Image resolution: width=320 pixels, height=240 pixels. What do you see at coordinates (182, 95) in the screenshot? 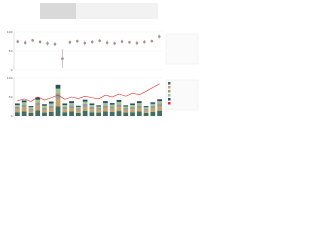
I see `legend` at bounding box center [182, 95].